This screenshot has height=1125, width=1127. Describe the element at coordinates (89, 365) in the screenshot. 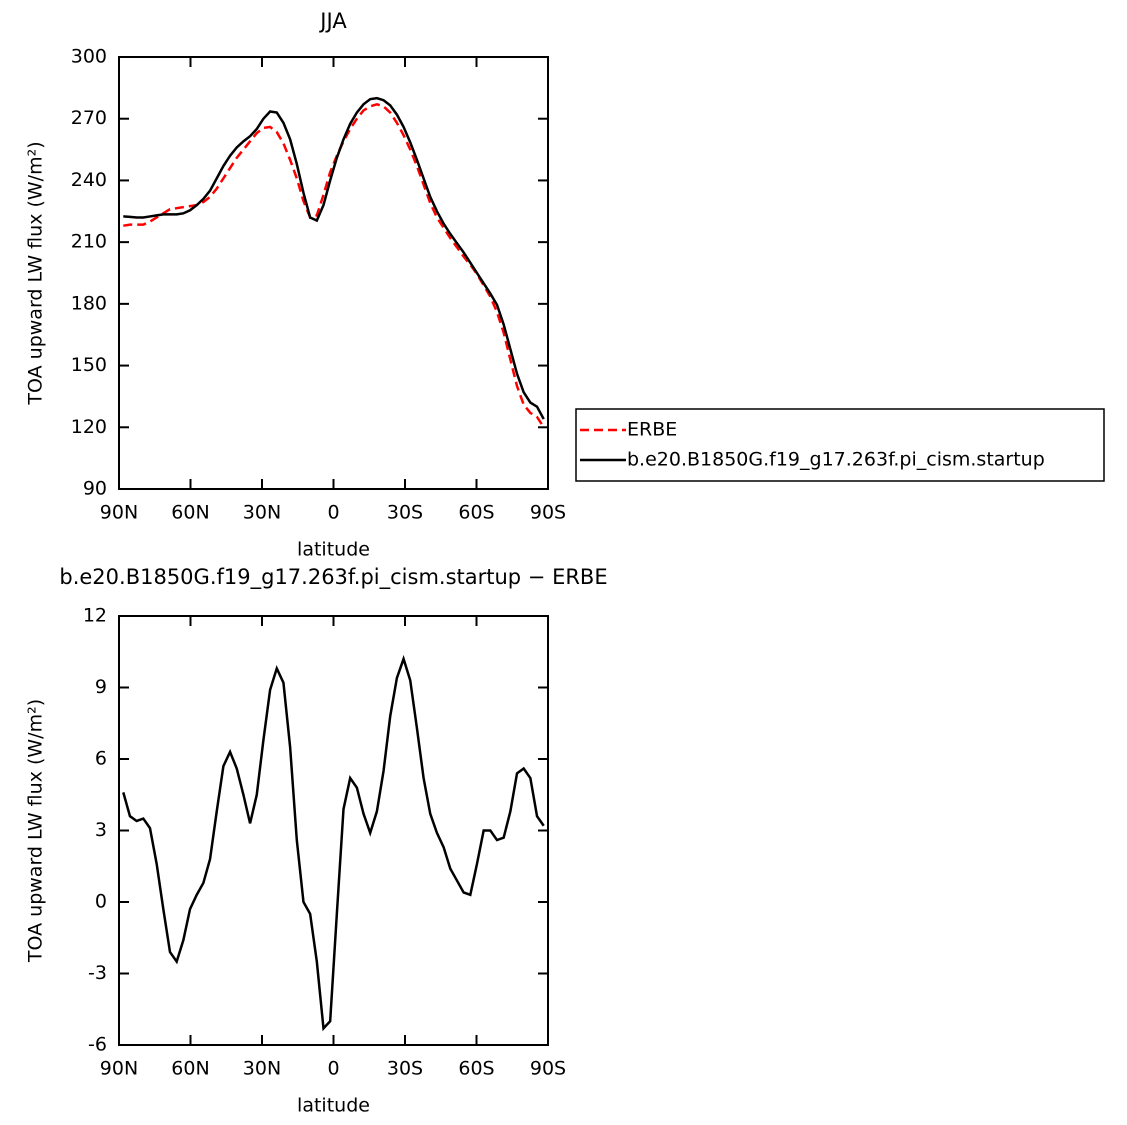

I see `y-tick-label: 150` at that location.